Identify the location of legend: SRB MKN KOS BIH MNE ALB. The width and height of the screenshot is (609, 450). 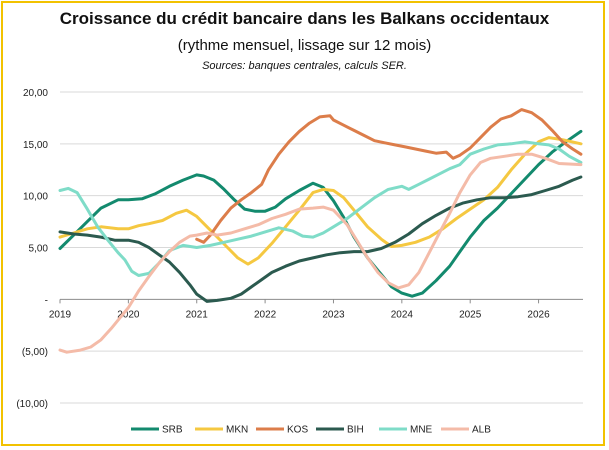
(311, 430).